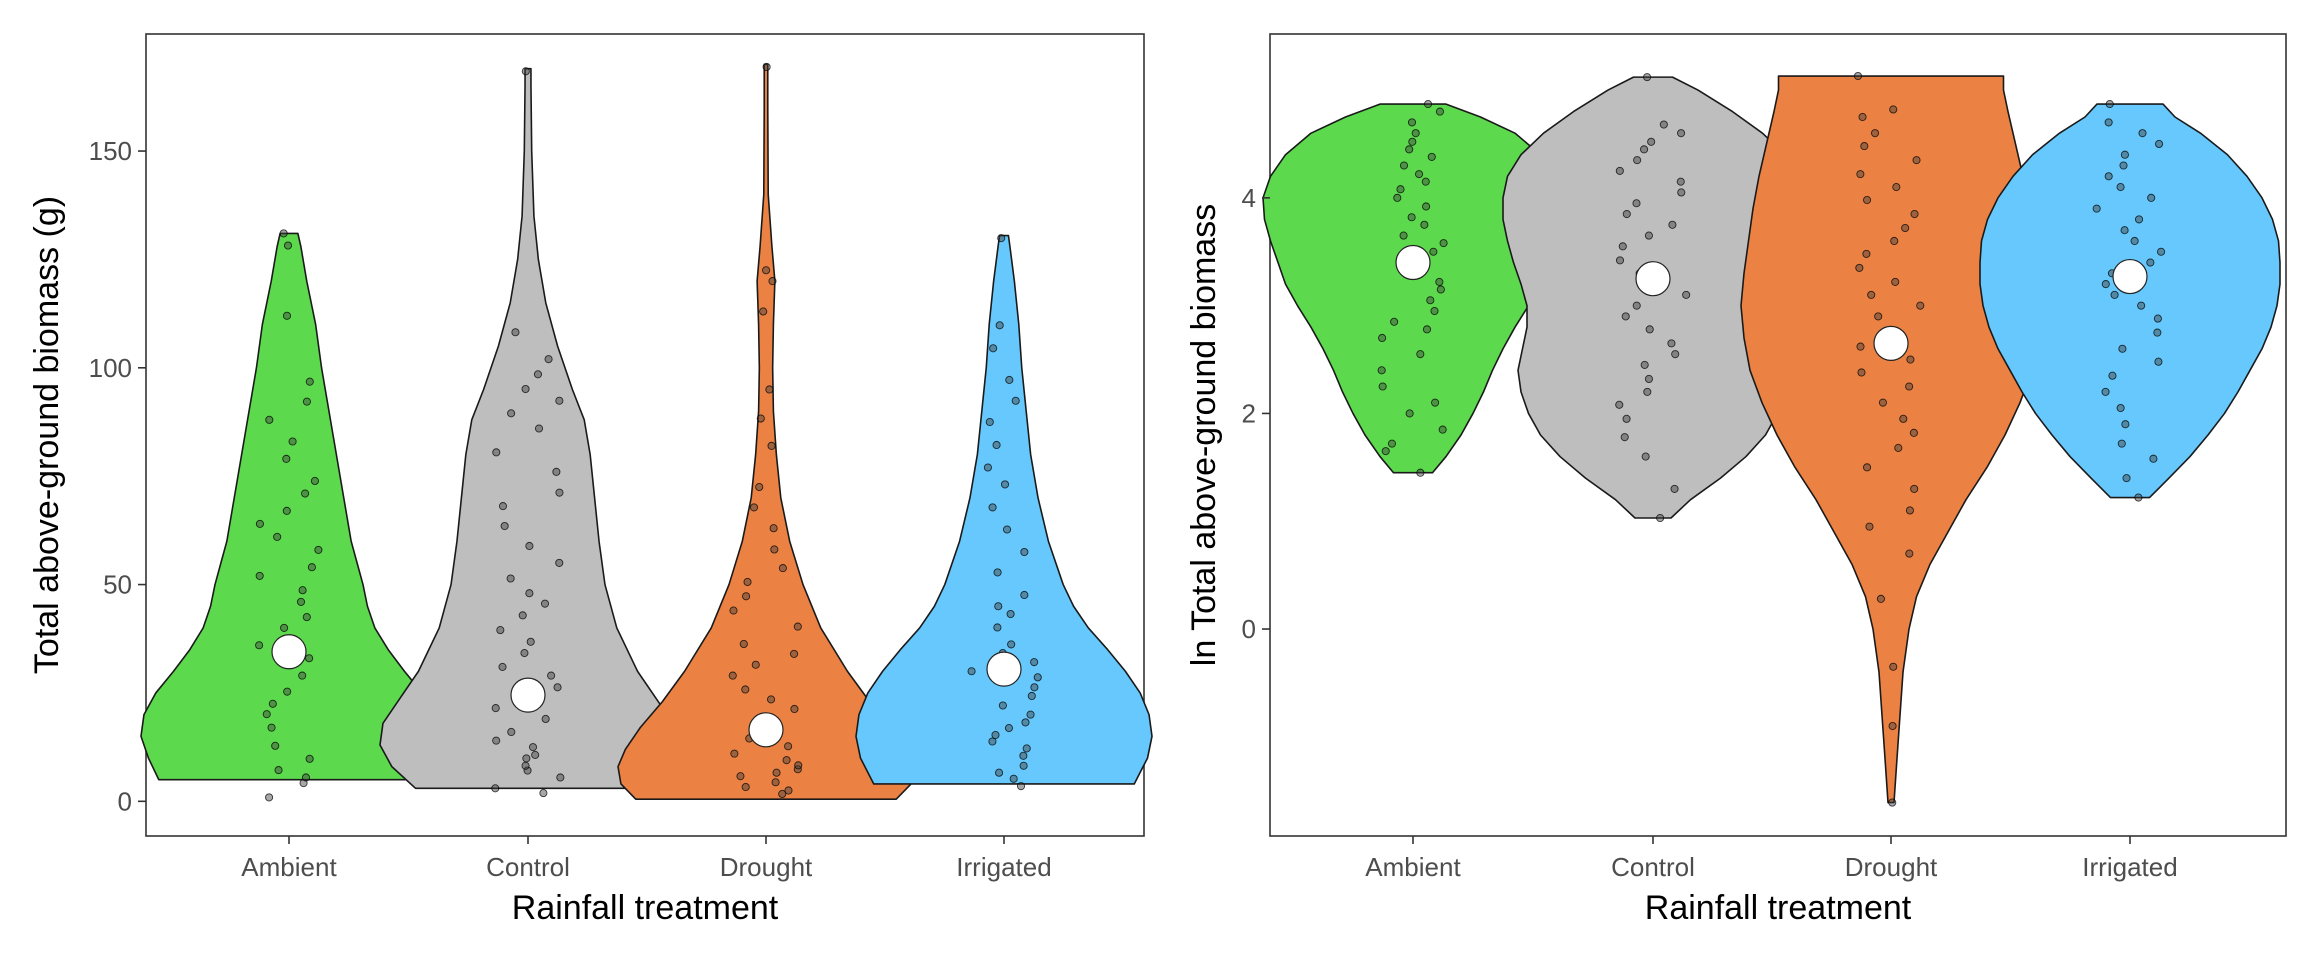  I want to click on left-x-tick-label-irrigated: Irrigated, so click(1003, 867).